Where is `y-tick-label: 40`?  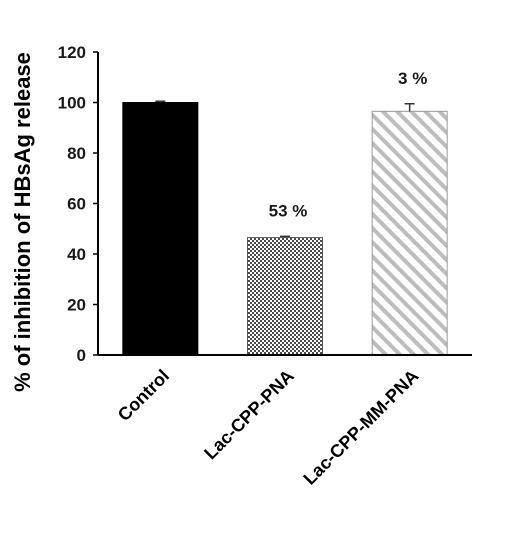
y-tick-label: 40 is located at coordinates (76, 254).